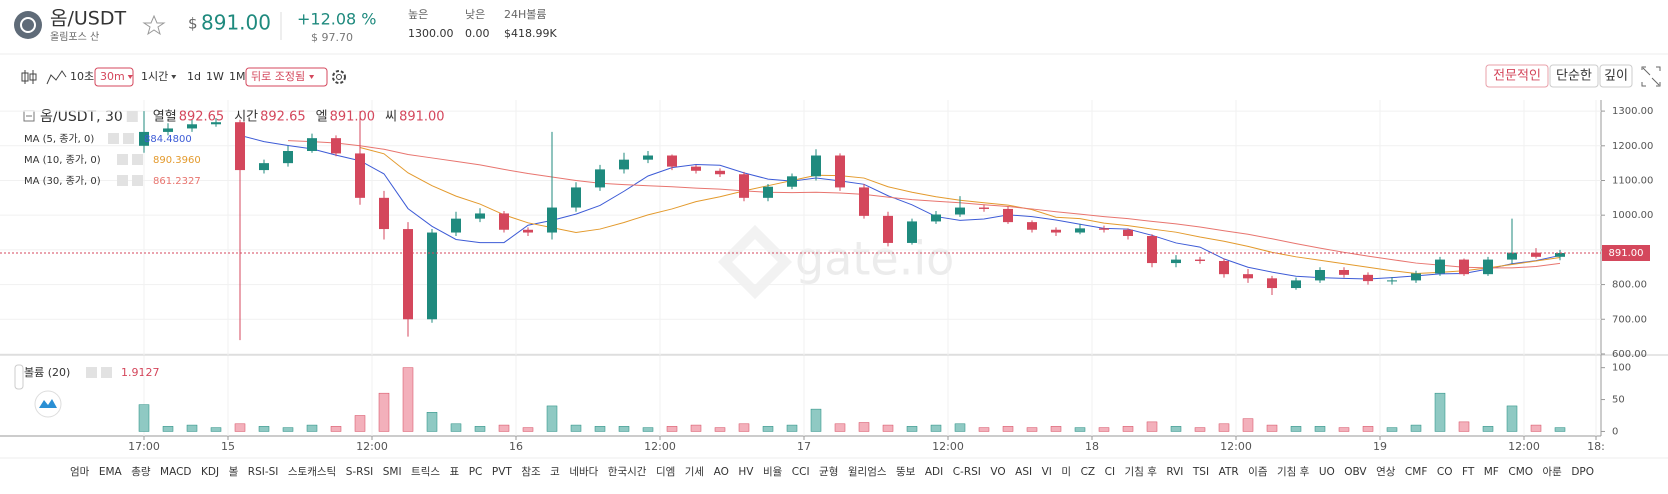  Describe the element at coordinates (278, 76) in the screenshot. I see `adjust: 뒤로 조정됨` at that location.